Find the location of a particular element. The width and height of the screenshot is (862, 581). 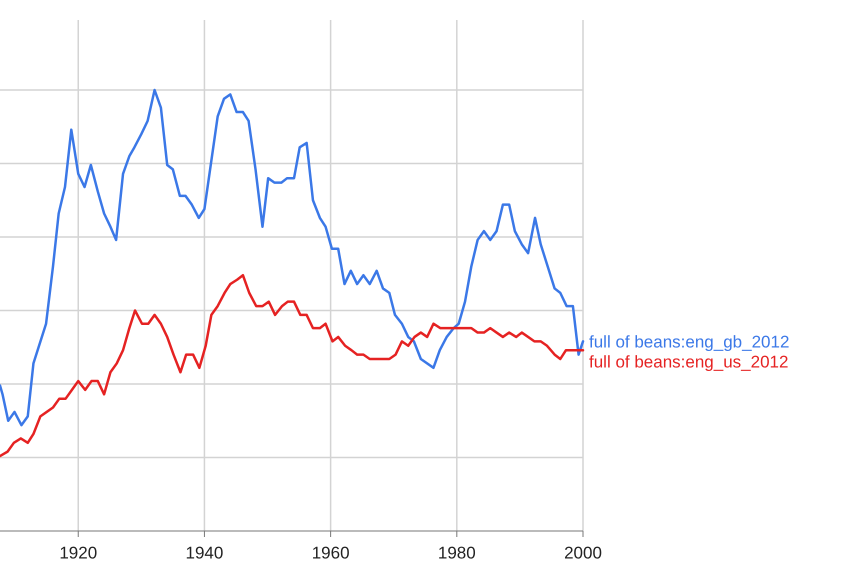

x-tick-label: 1960 is located at coordinates (331, 553).